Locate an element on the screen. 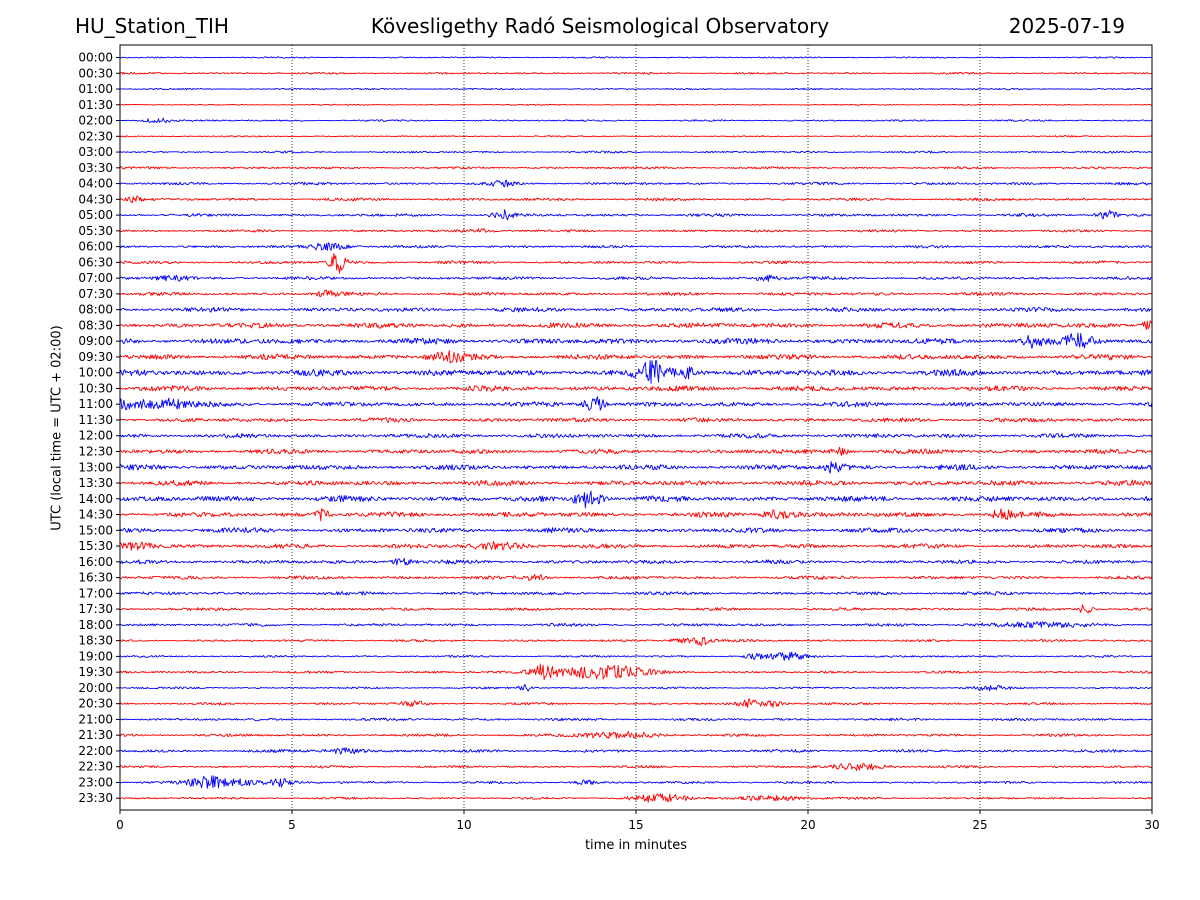 Image resolution: width=1200 pixels, height=900 pixels. y-tick-label: 11:00 is located at coordinates (95, 404).